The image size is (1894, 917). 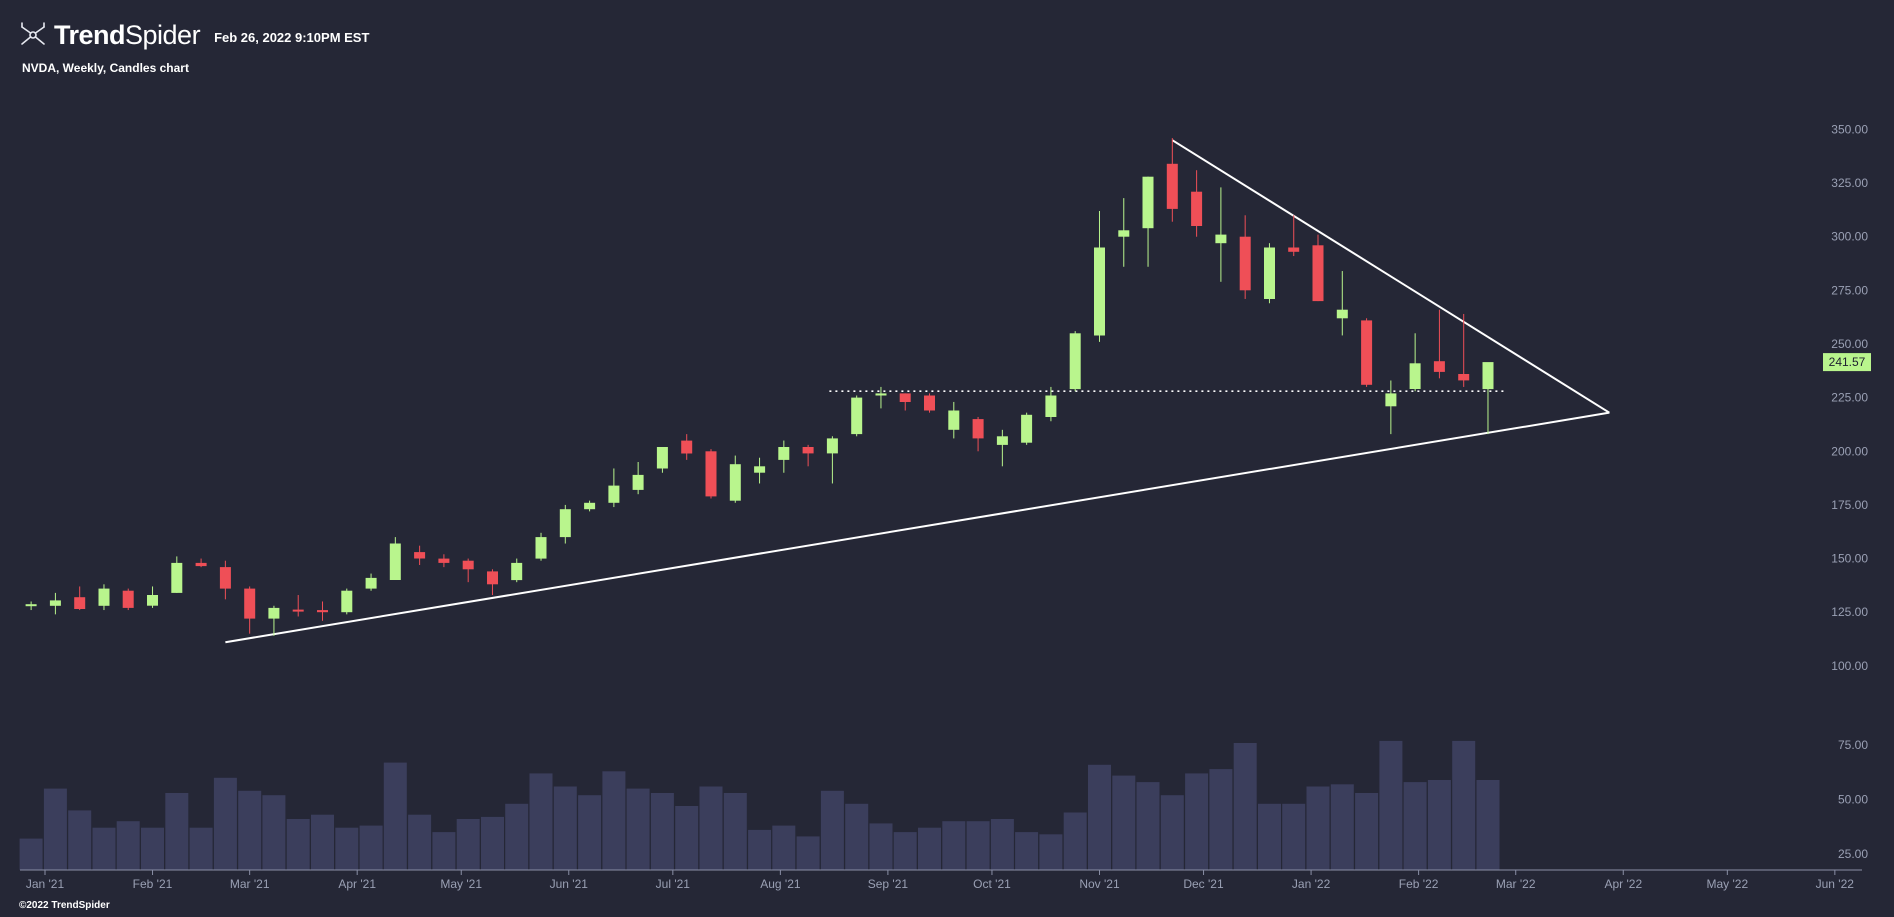 I want to click on x-axis-tick-label: Jul '21, so click(x=673, y=884).